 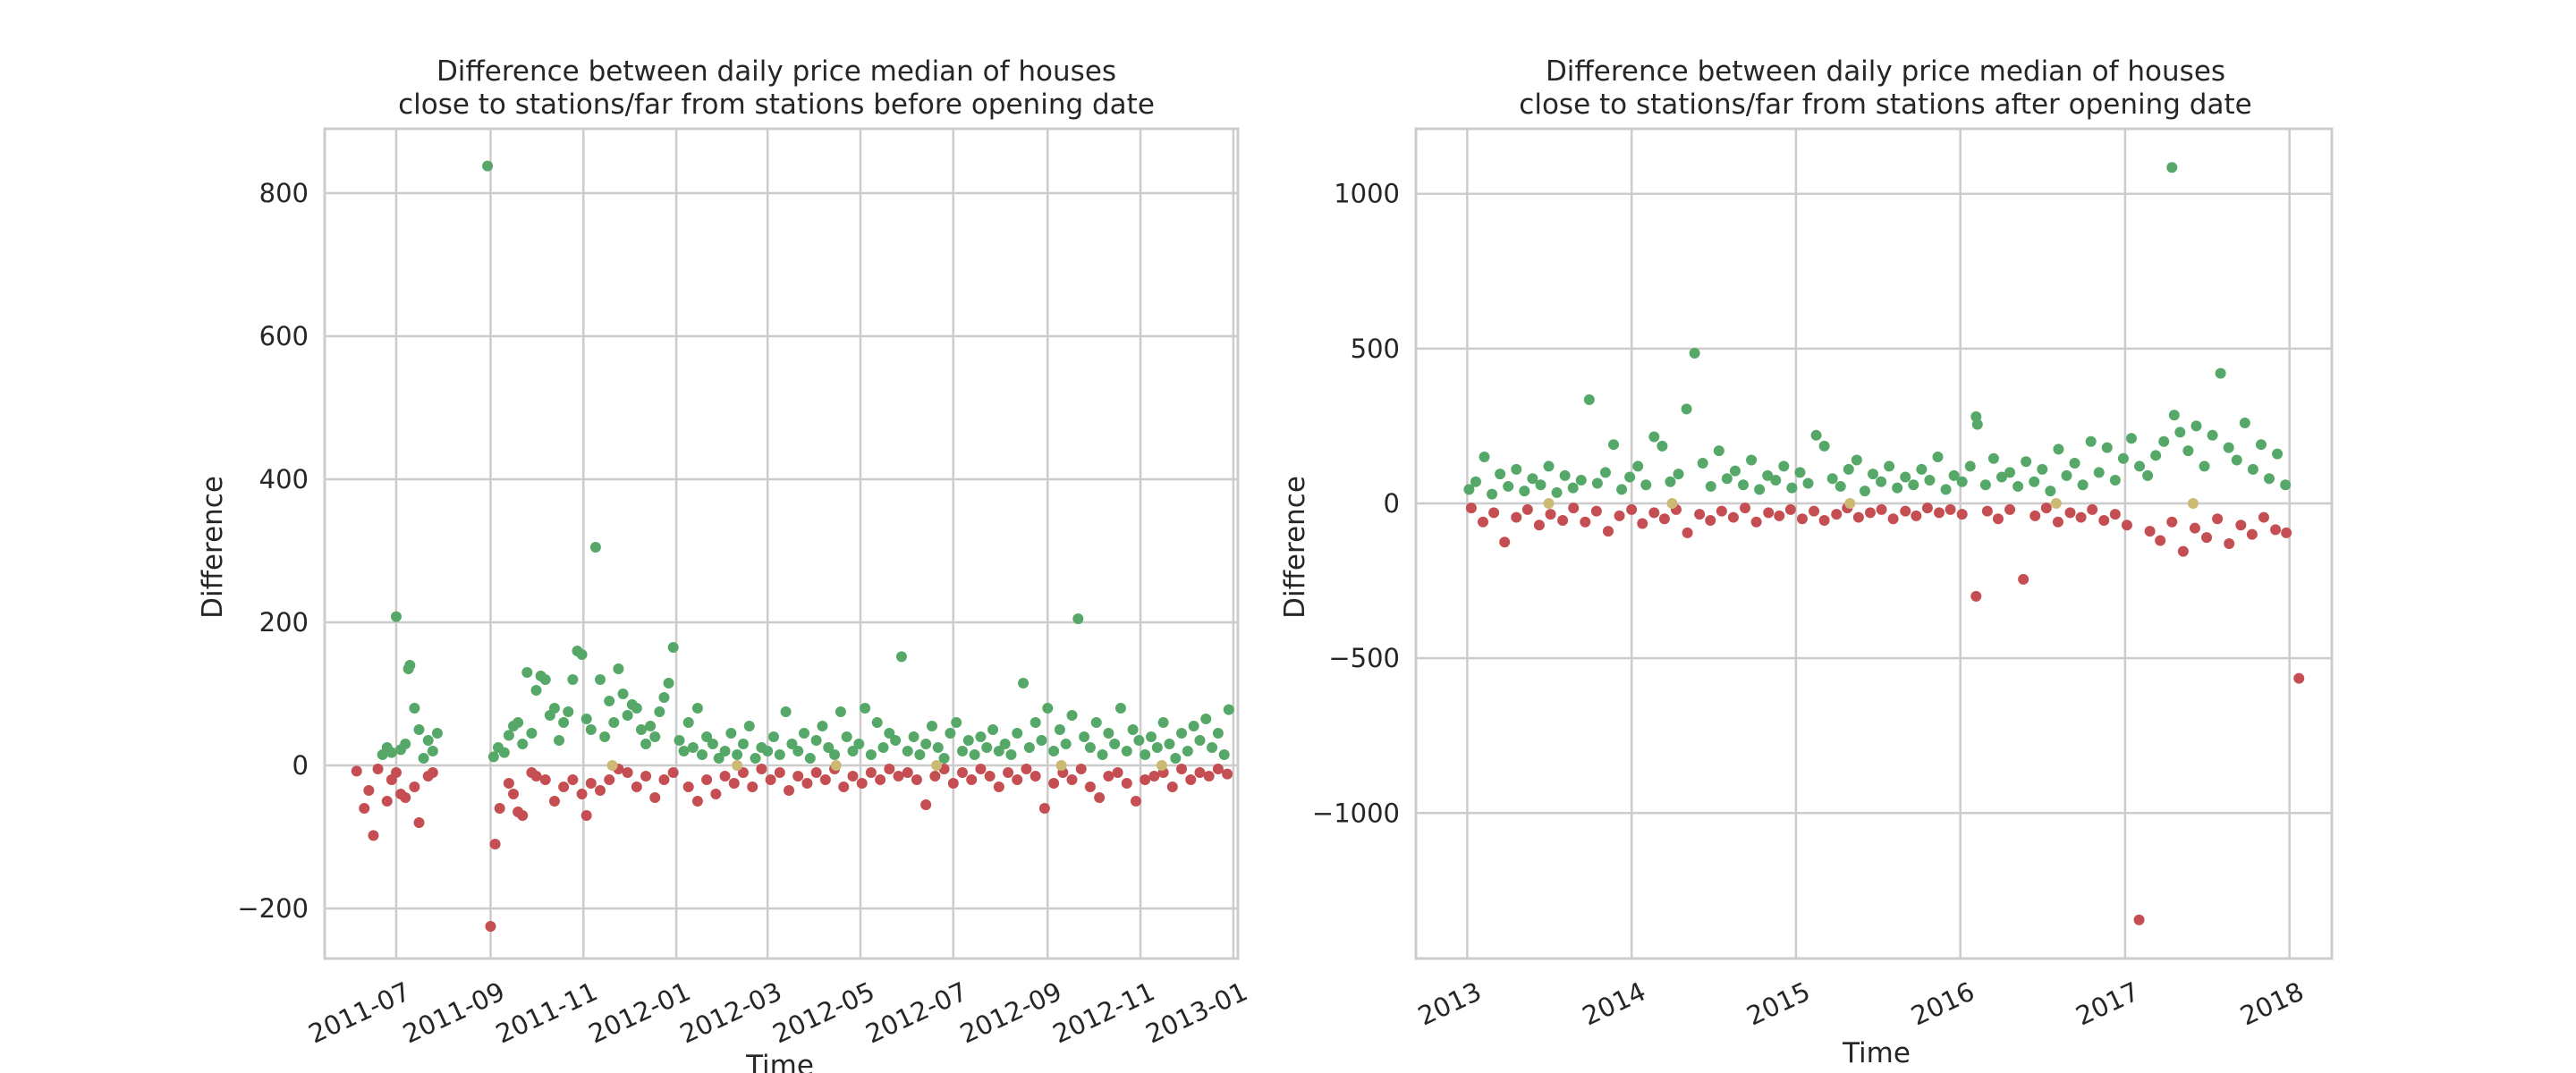 I want to click on right-x-tick-label: 2015, so click(x=1778, y=1004).